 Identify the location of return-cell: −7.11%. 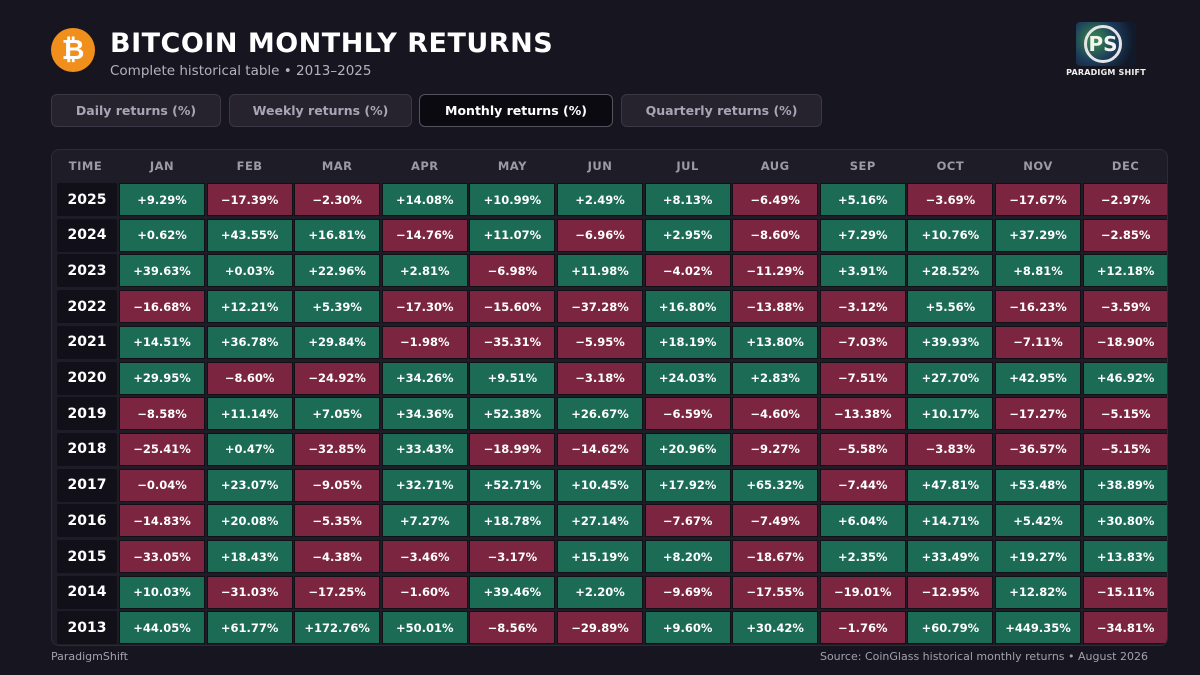
(1038, 342).